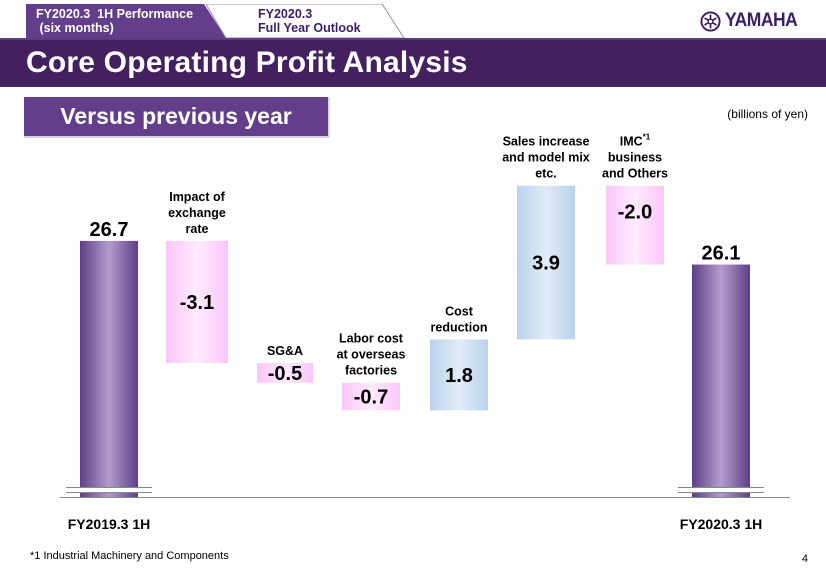 The image size is (826, 572). I want to click on value-label: -0.5, so click(285, 374).